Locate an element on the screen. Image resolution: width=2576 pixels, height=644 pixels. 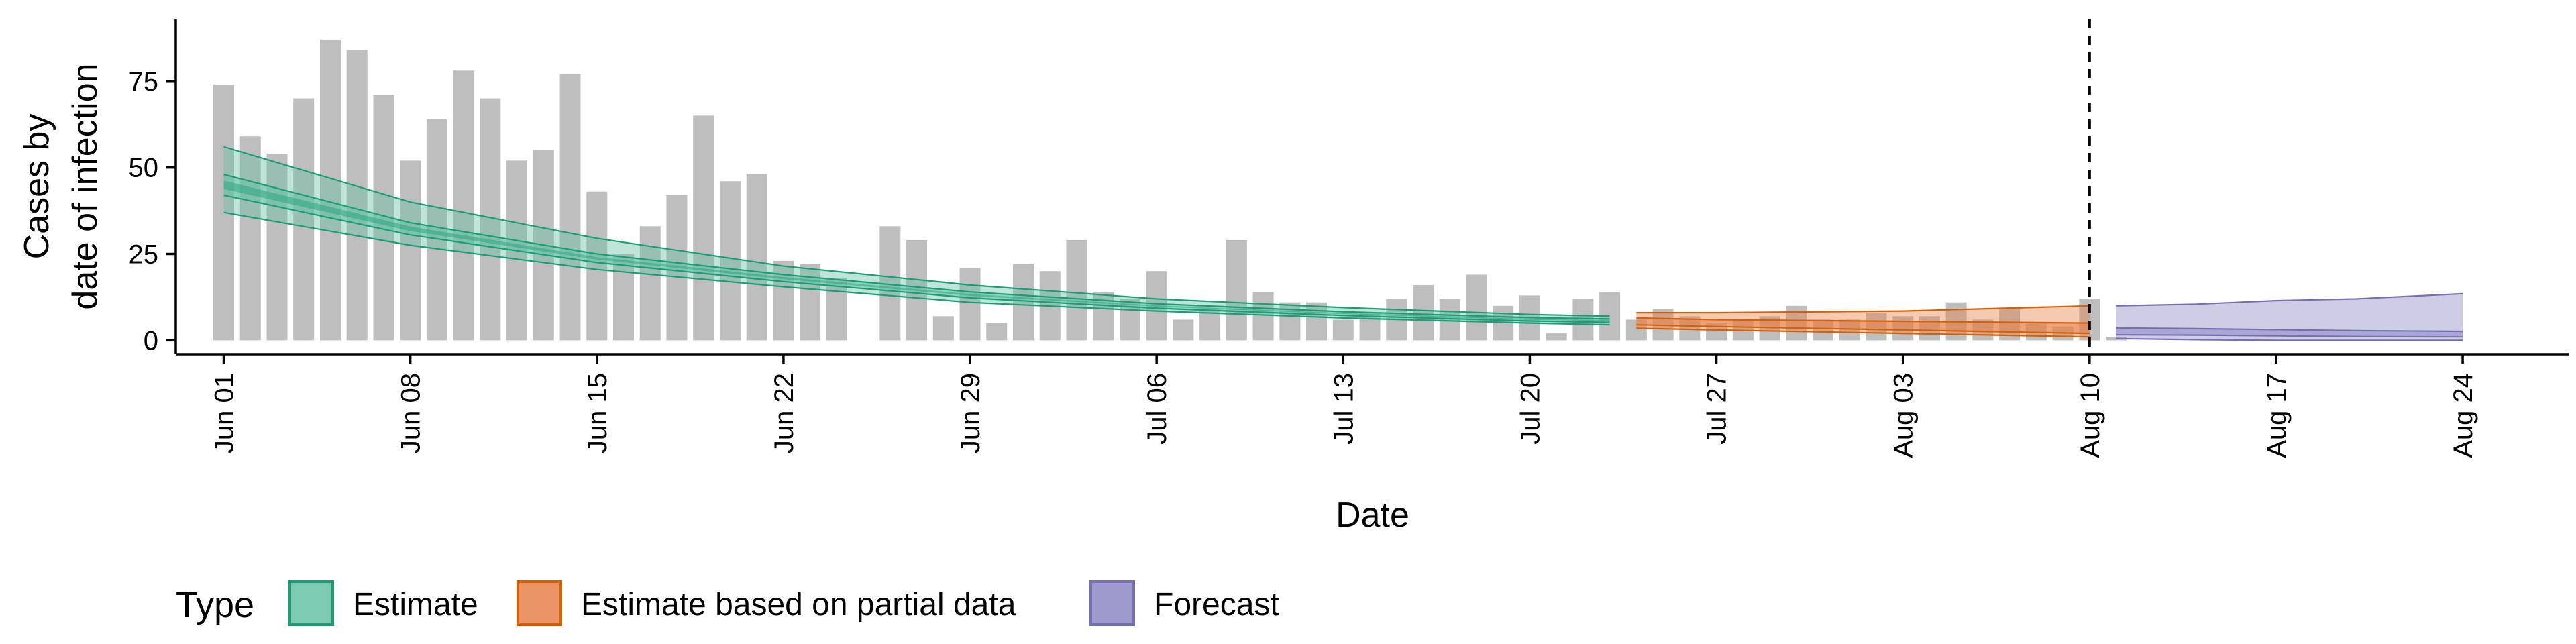
y-axis: 0 25 50 75 is located at coordinates (152, 211).